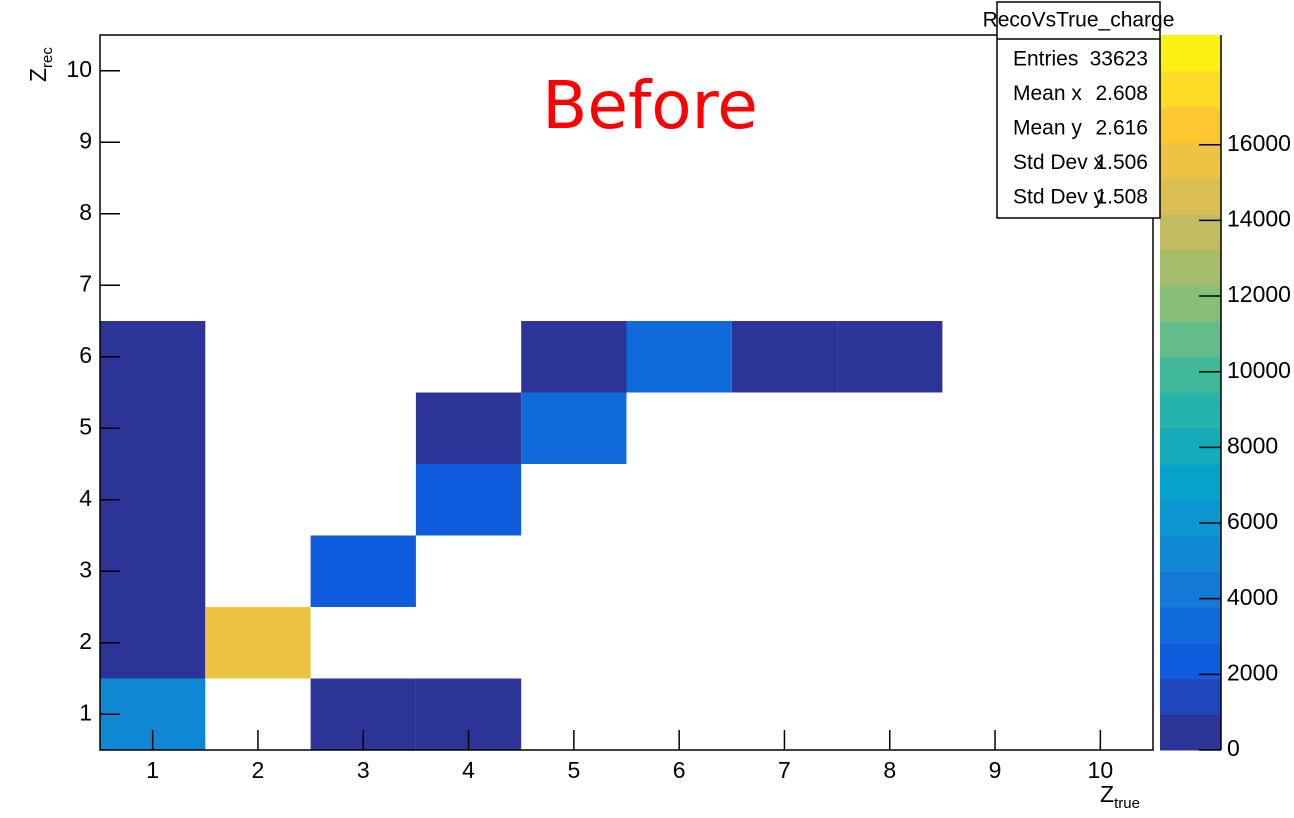 This screenshot has height=818, width=1294. What do you see at coordinates (1059, 197) in the screenshot?
I see `stats-label: Std Dev y` at bounding box center [1059, 197].